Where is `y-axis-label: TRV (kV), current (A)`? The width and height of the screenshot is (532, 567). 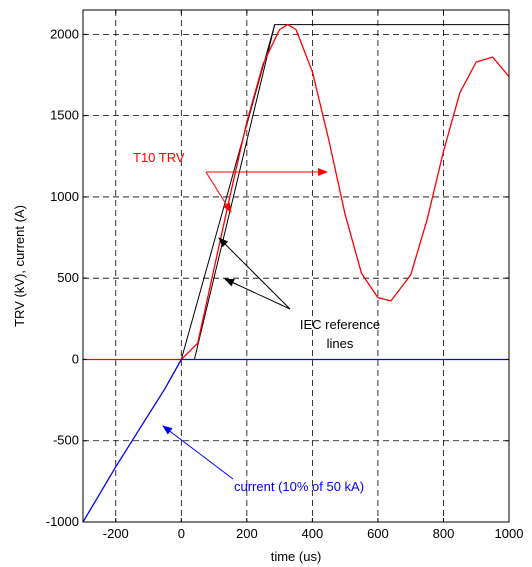 y-axis-label: TRV (kV), current (A) is located at coordinates (19, 266).